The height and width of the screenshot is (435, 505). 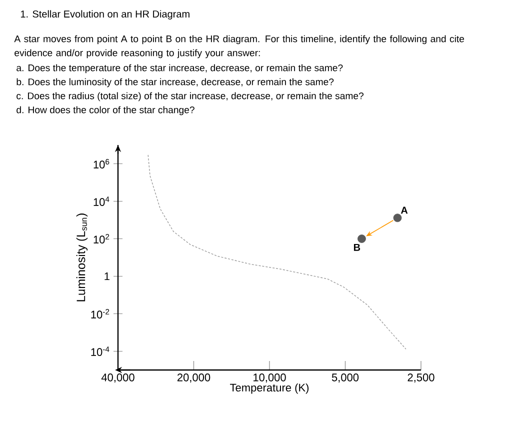 What do you see at coordinates (270, 378) in the screenshot?
I see `x-tick-label: 10,000` at bounding box center [270, 378].